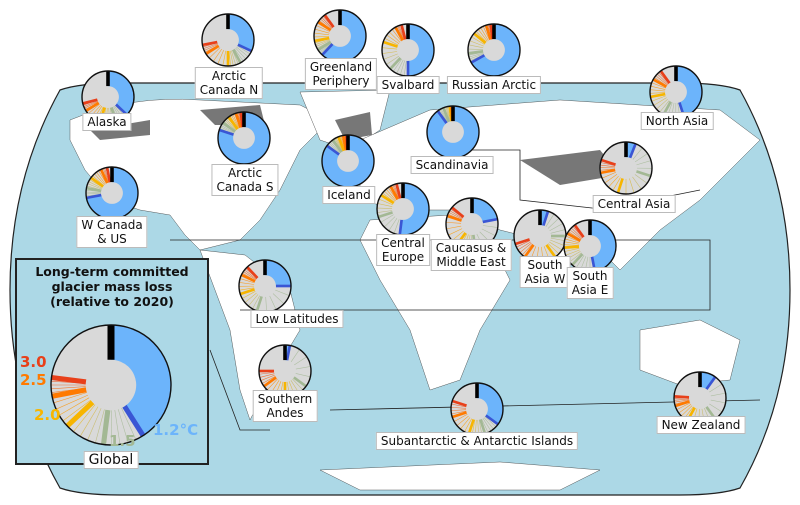 Image resolution: width=800 pixels, height=505 pixels. I want to click on region-label: Central Europe, so click(403, 250).